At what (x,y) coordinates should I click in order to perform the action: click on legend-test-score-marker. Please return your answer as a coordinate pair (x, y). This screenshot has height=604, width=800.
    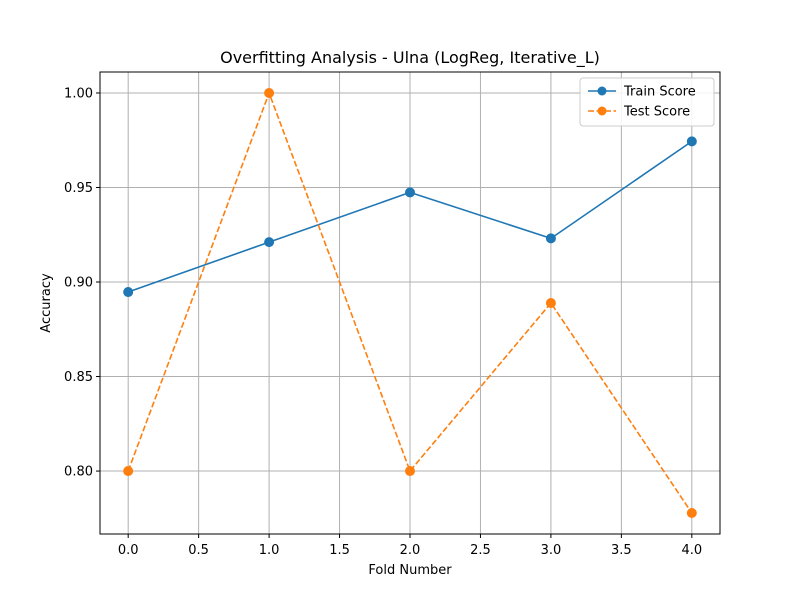
    Looking at the image, I should click on (602, 111).